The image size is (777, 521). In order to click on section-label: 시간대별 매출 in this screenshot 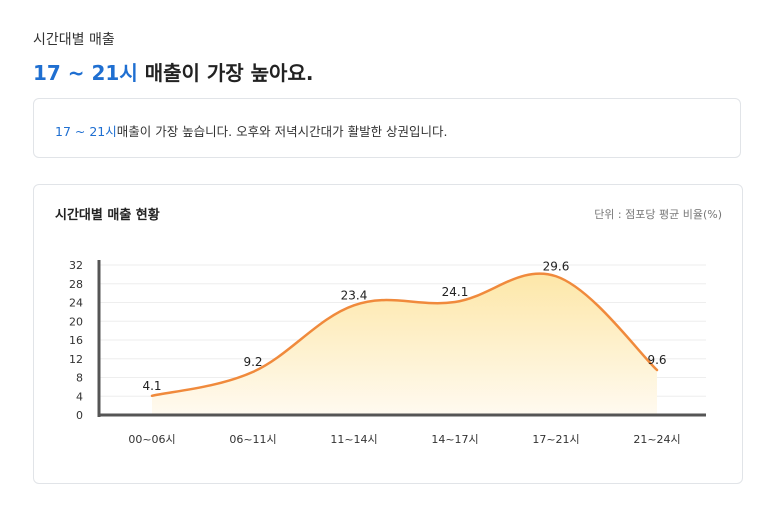, I will do `click(74, 40)`.